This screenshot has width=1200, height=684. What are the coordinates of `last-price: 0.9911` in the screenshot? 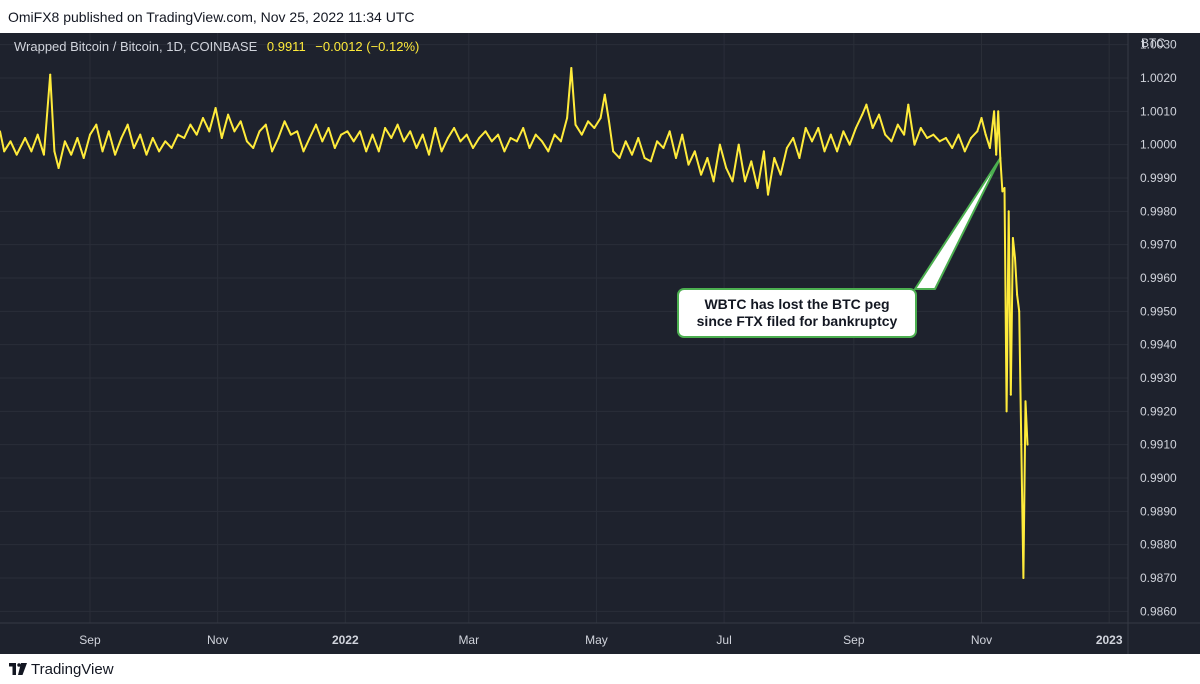 It's located at (286, 46).